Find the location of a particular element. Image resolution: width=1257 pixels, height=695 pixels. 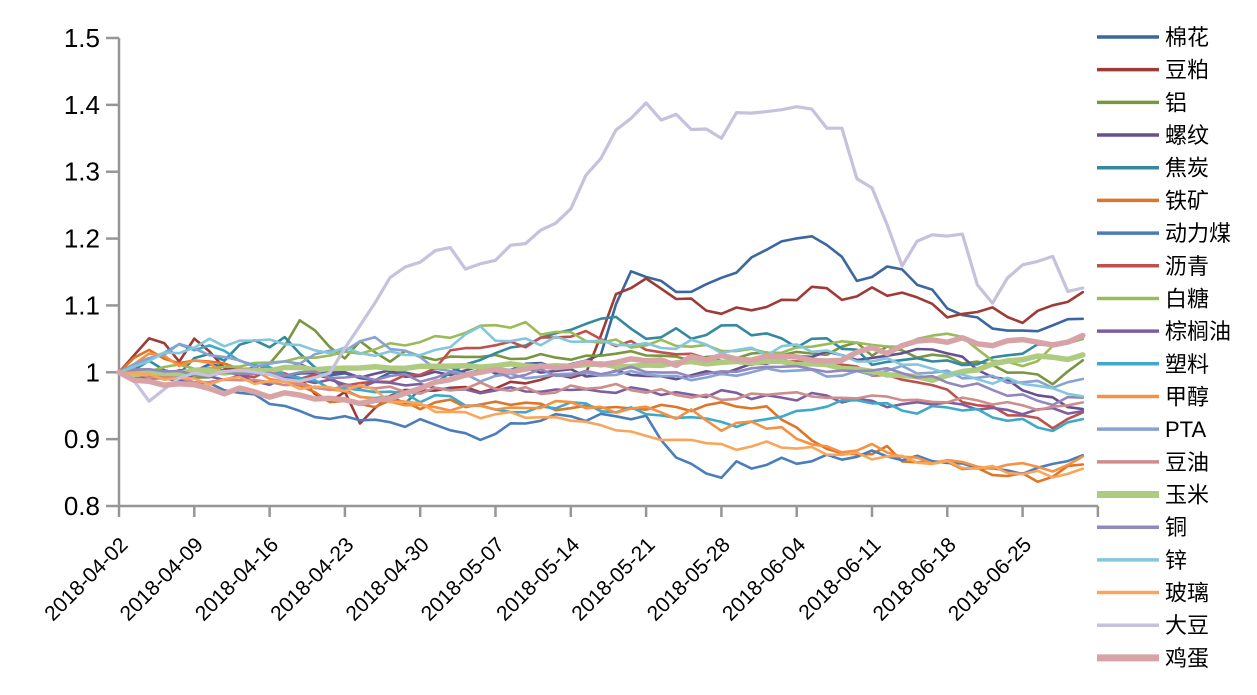

y-axis-tick-label: 1.2 is located at coordinates (82, 239).